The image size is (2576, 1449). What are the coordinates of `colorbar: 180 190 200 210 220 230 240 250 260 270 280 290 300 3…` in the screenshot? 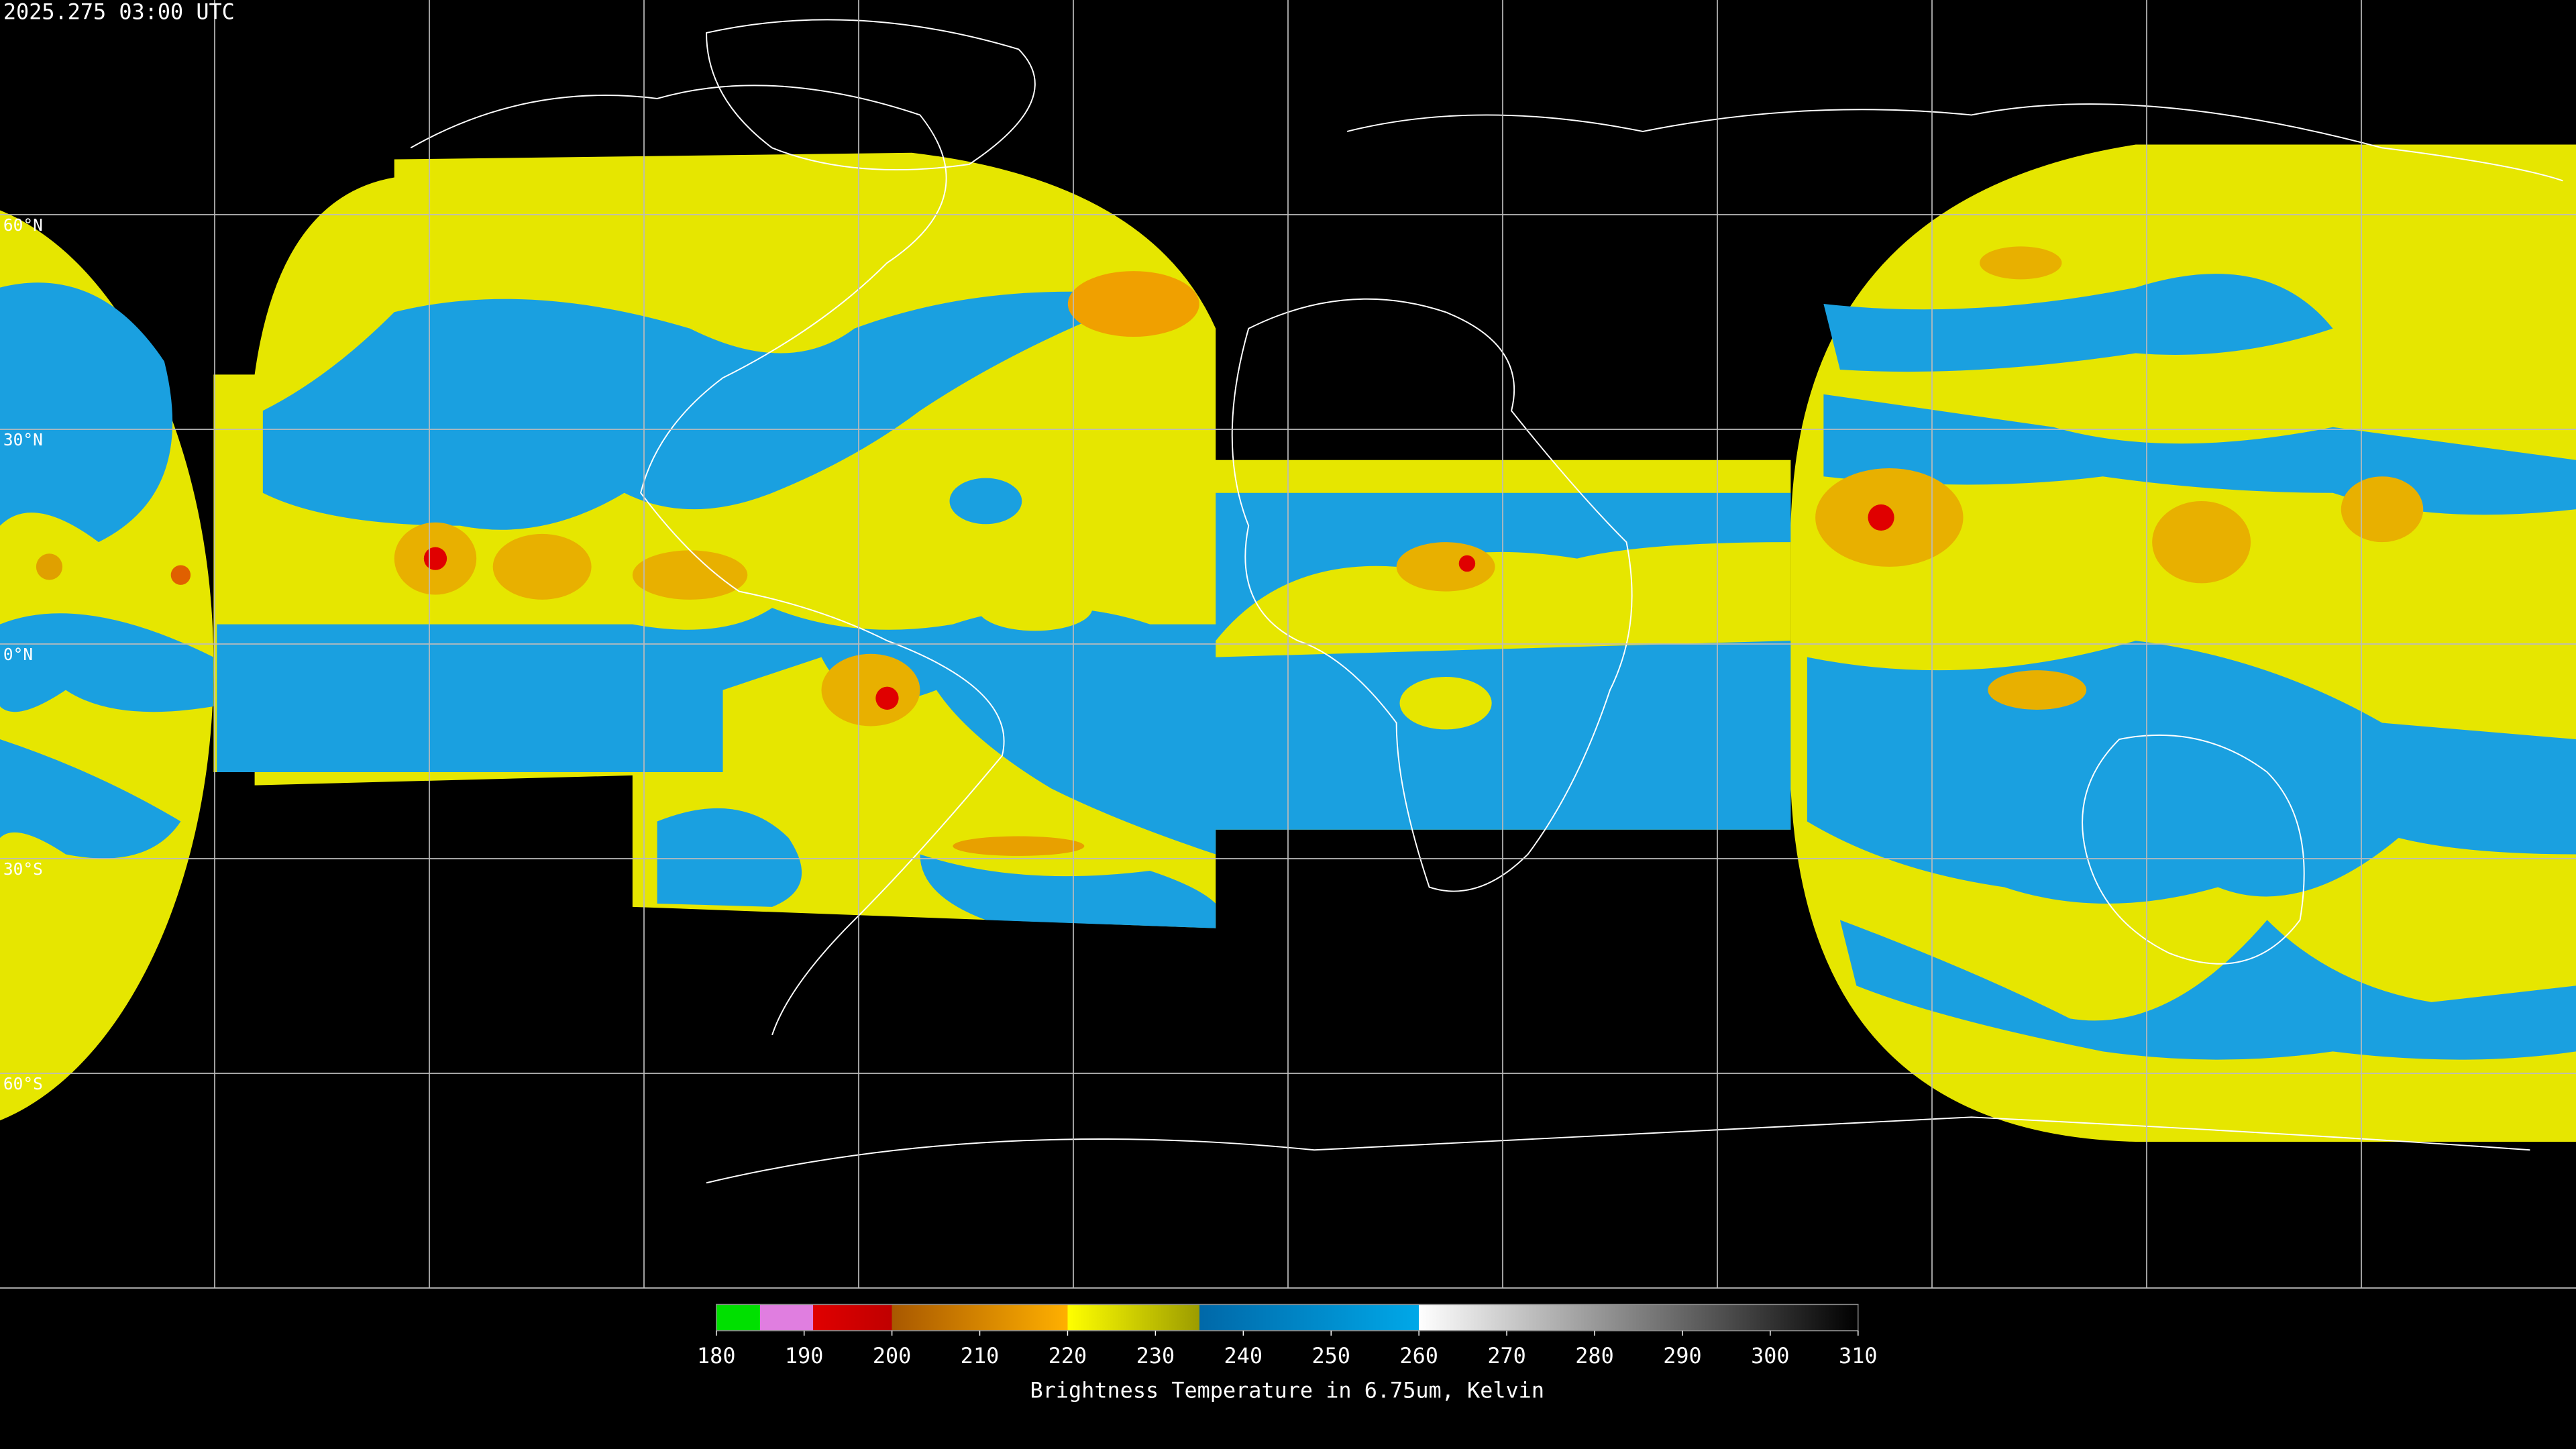 It's located at (1287, 1353).